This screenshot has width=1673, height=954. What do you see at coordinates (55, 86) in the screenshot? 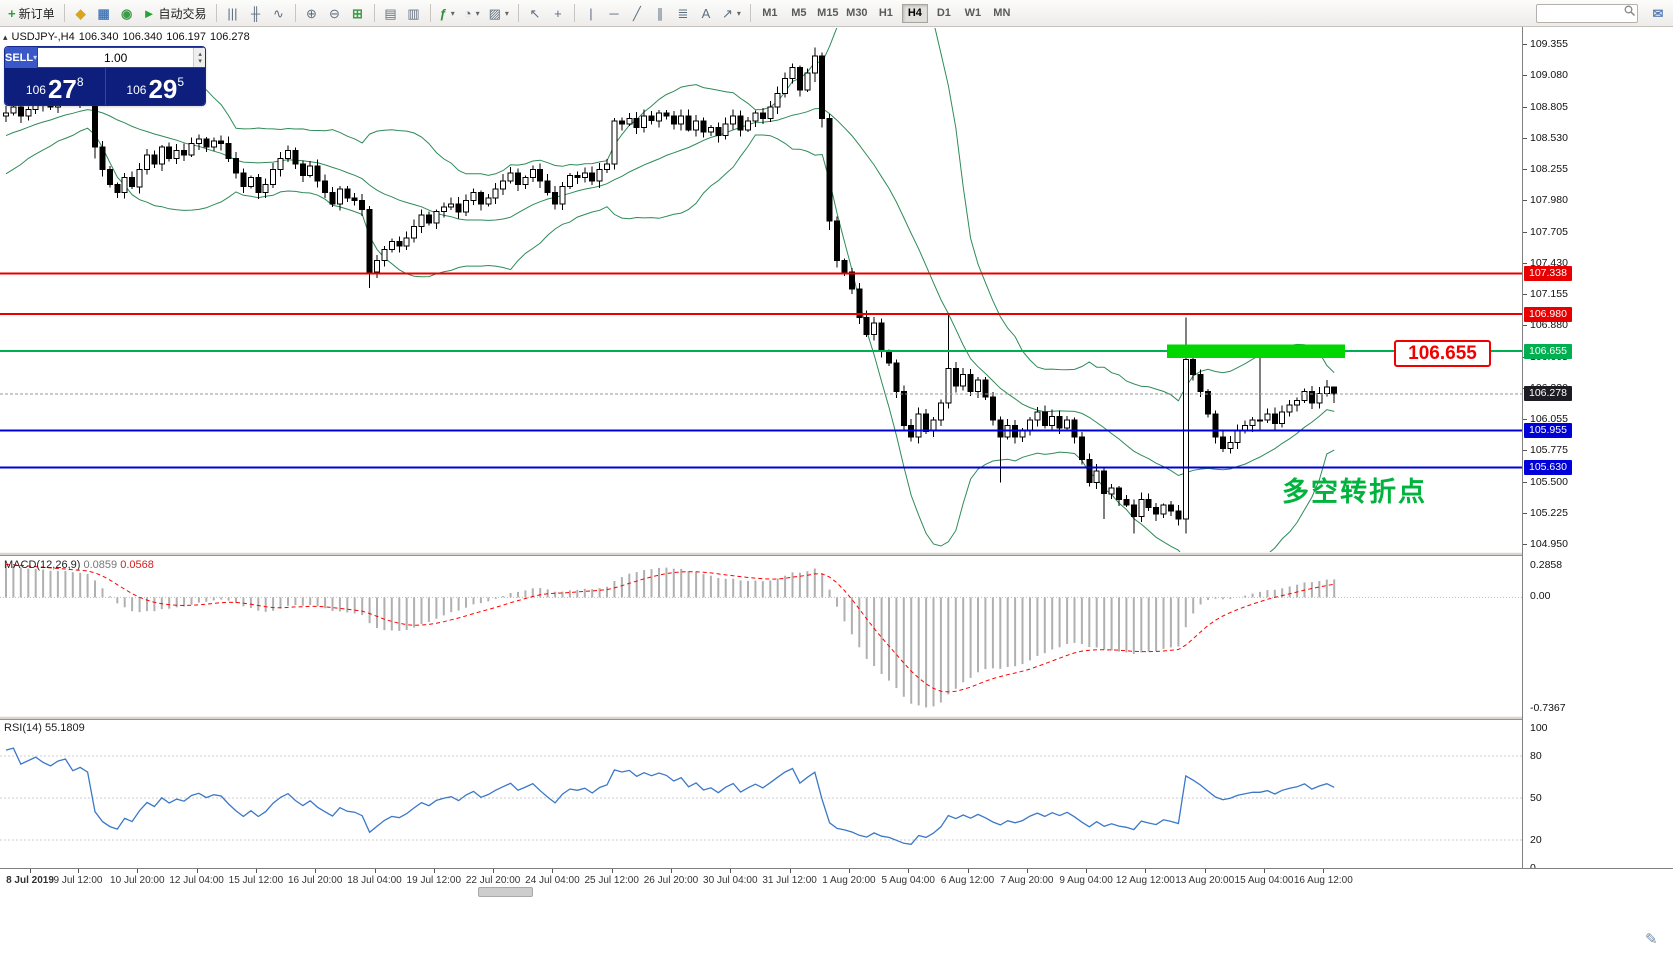
I see `sell-price: 106 27 8` at bounding box center [55, 86].